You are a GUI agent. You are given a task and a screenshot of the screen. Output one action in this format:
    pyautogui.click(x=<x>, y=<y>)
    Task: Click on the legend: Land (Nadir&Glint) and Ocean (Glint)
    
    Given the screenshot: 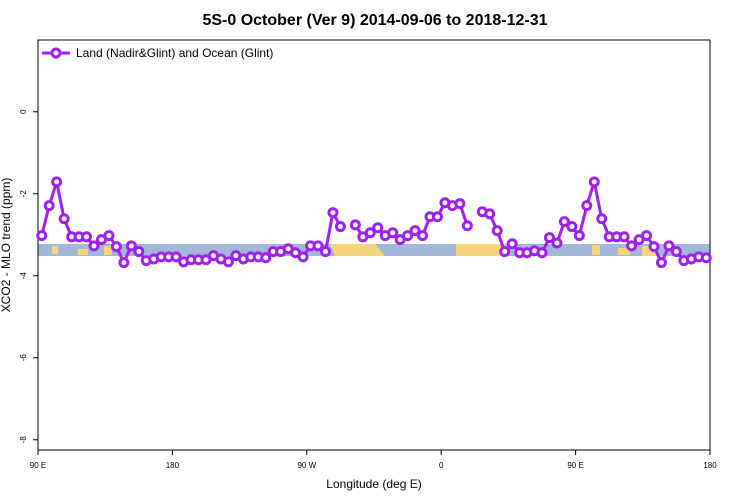 What is the action you would take?
    pyautogui.click(x=157, y=53)
    